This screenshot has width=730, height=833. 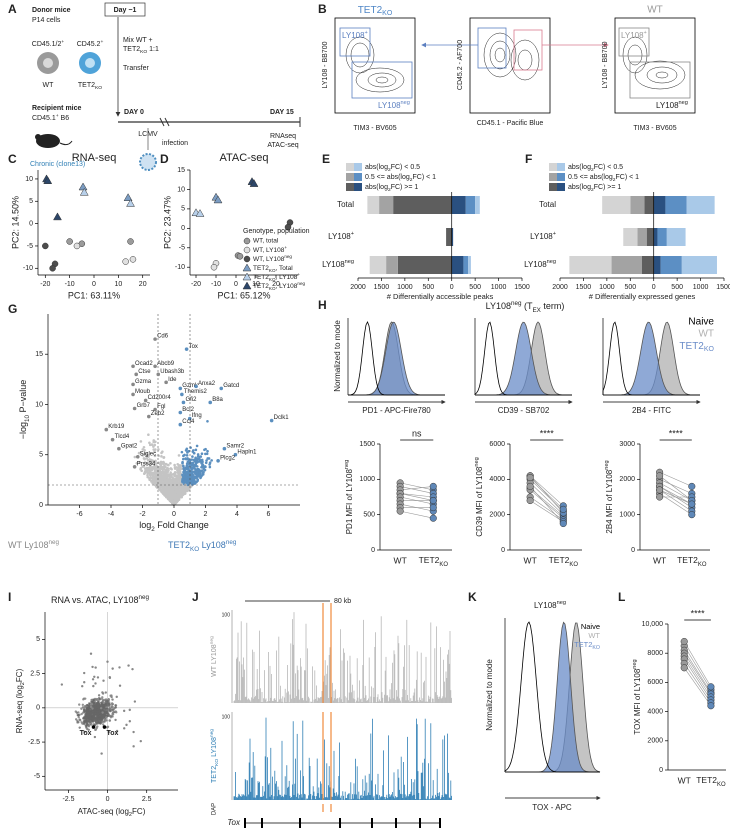 What do you see at coordinates (188, 410) in the screenshot?
I see `gene-label: Bcl2` at bounding box center [188, 410].